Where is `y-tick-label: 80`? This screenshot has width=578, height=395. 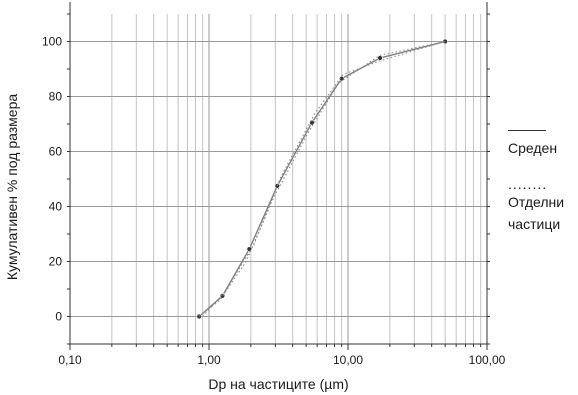
y-tick-label: 80 is located at coordinates (56, 97).